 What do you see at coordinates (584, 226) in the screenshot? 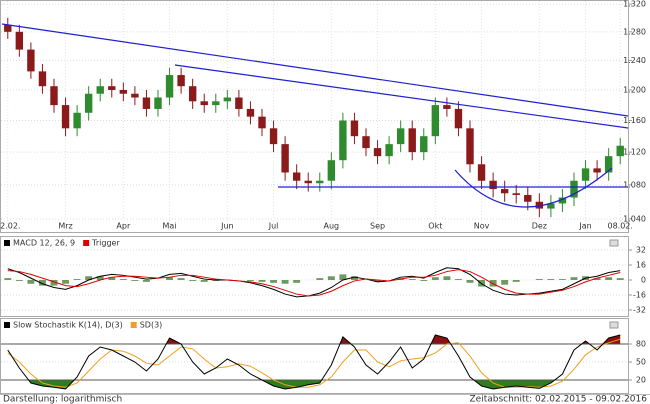
I see `x-tick-label: Jan` at bounding box center [584, 226].